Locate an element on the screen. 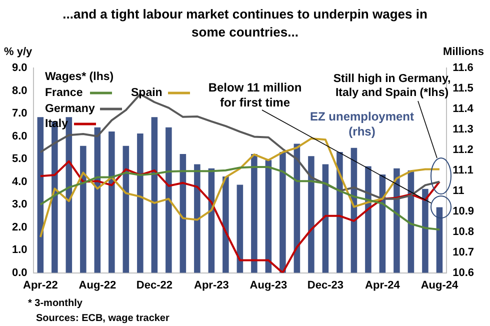  annotation: Still high in Germany, Italy and Spain (*lhs) is located at coordinates (392, 86).